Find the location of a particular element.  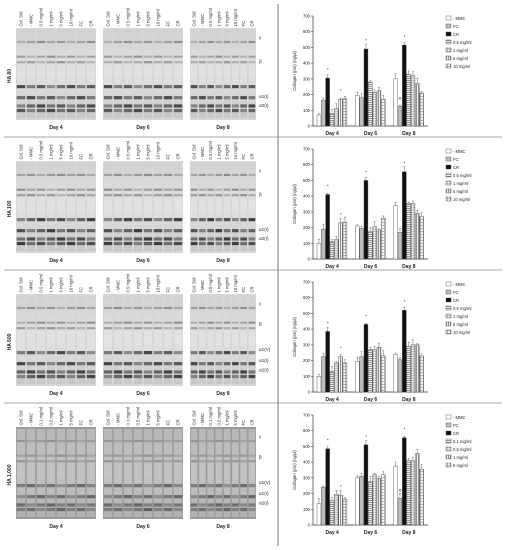

x-tick-label: Day 8 is located at coordinates (409, 400).